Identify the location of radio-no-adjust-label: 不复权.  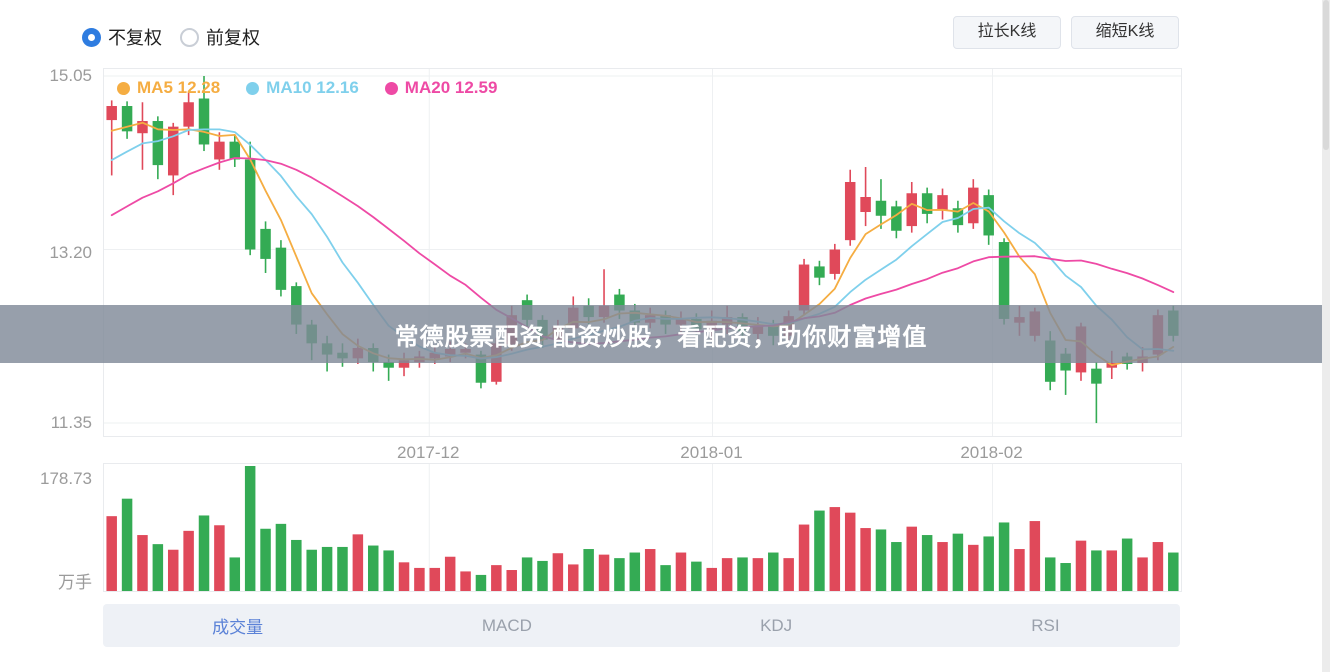
(135, 38).